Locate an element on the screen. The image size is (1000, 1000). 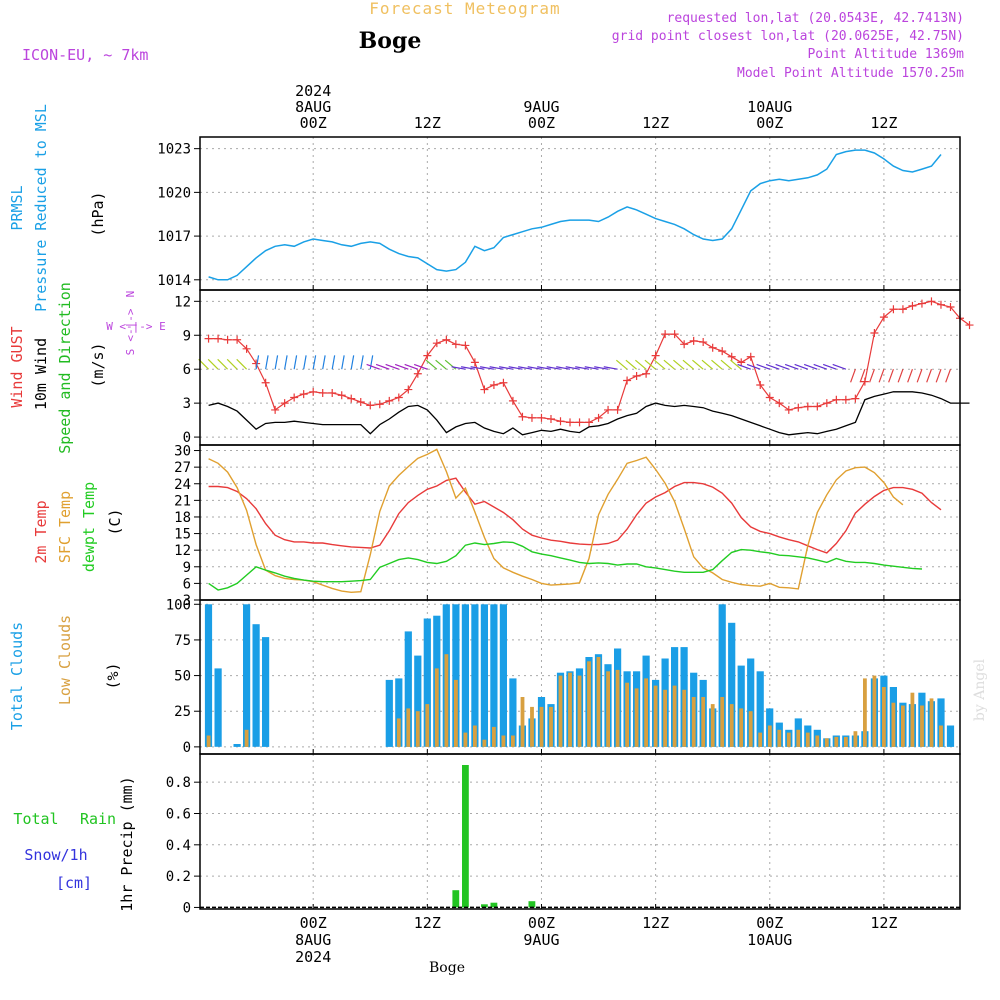
y-tick-label: 3 is located at coordinates (187, 404).